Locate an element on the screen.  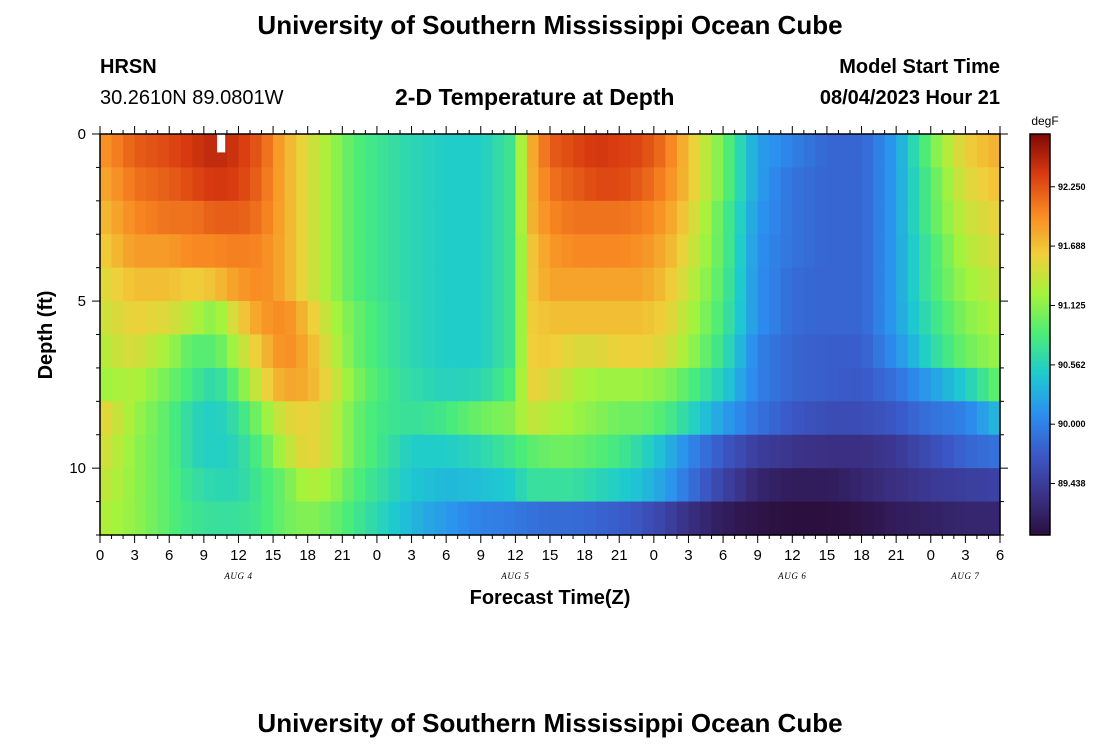
station-name: HRSN is located at coordinates (128, 67).